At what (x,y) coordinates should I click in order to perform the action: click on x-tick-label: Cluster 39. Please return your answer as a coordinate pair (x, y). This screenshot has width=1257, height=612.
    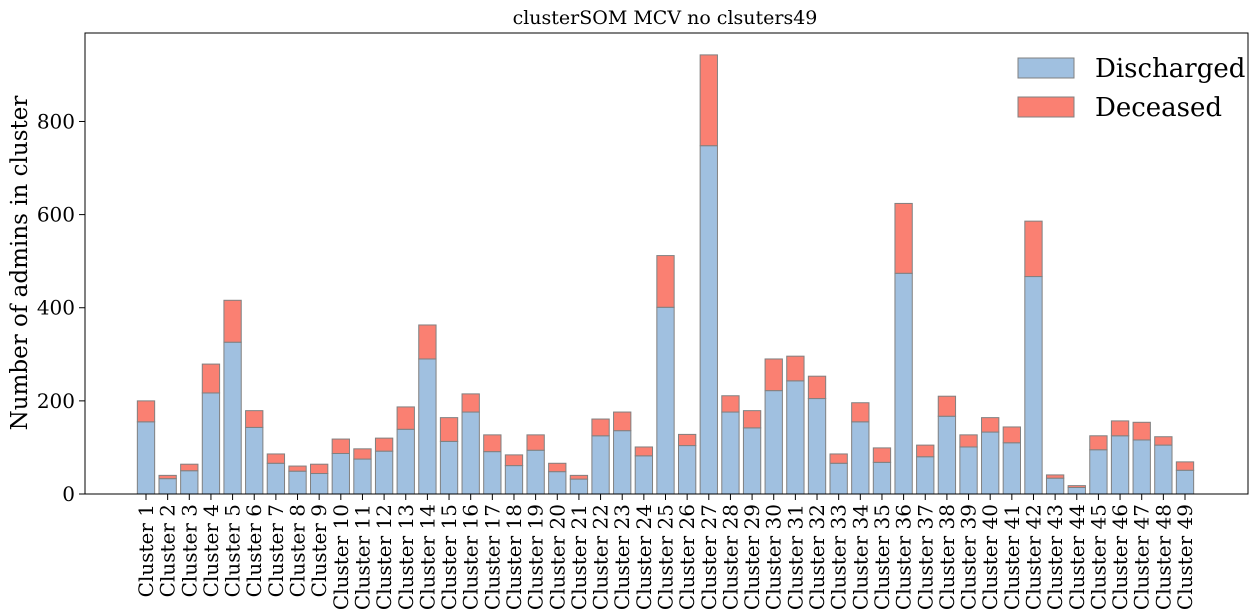
    Looking at the image, I should click on (969, 557).